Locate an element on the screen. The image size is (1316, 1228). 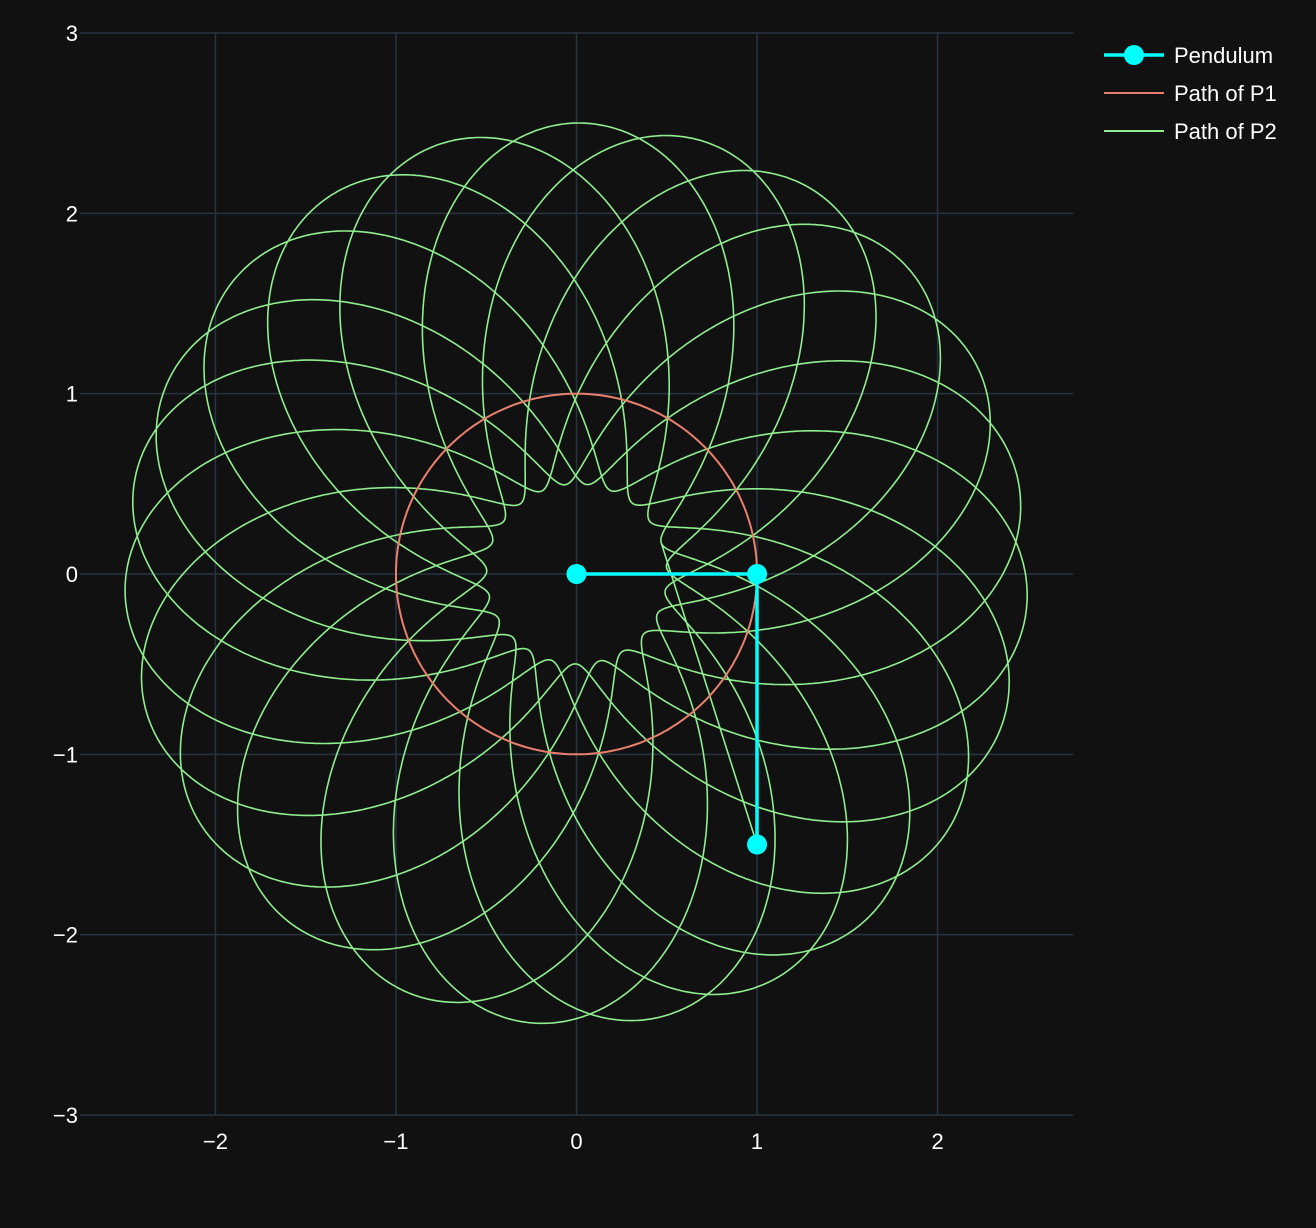
x-tick-label: 2 is located at coordinates (937, 1141).